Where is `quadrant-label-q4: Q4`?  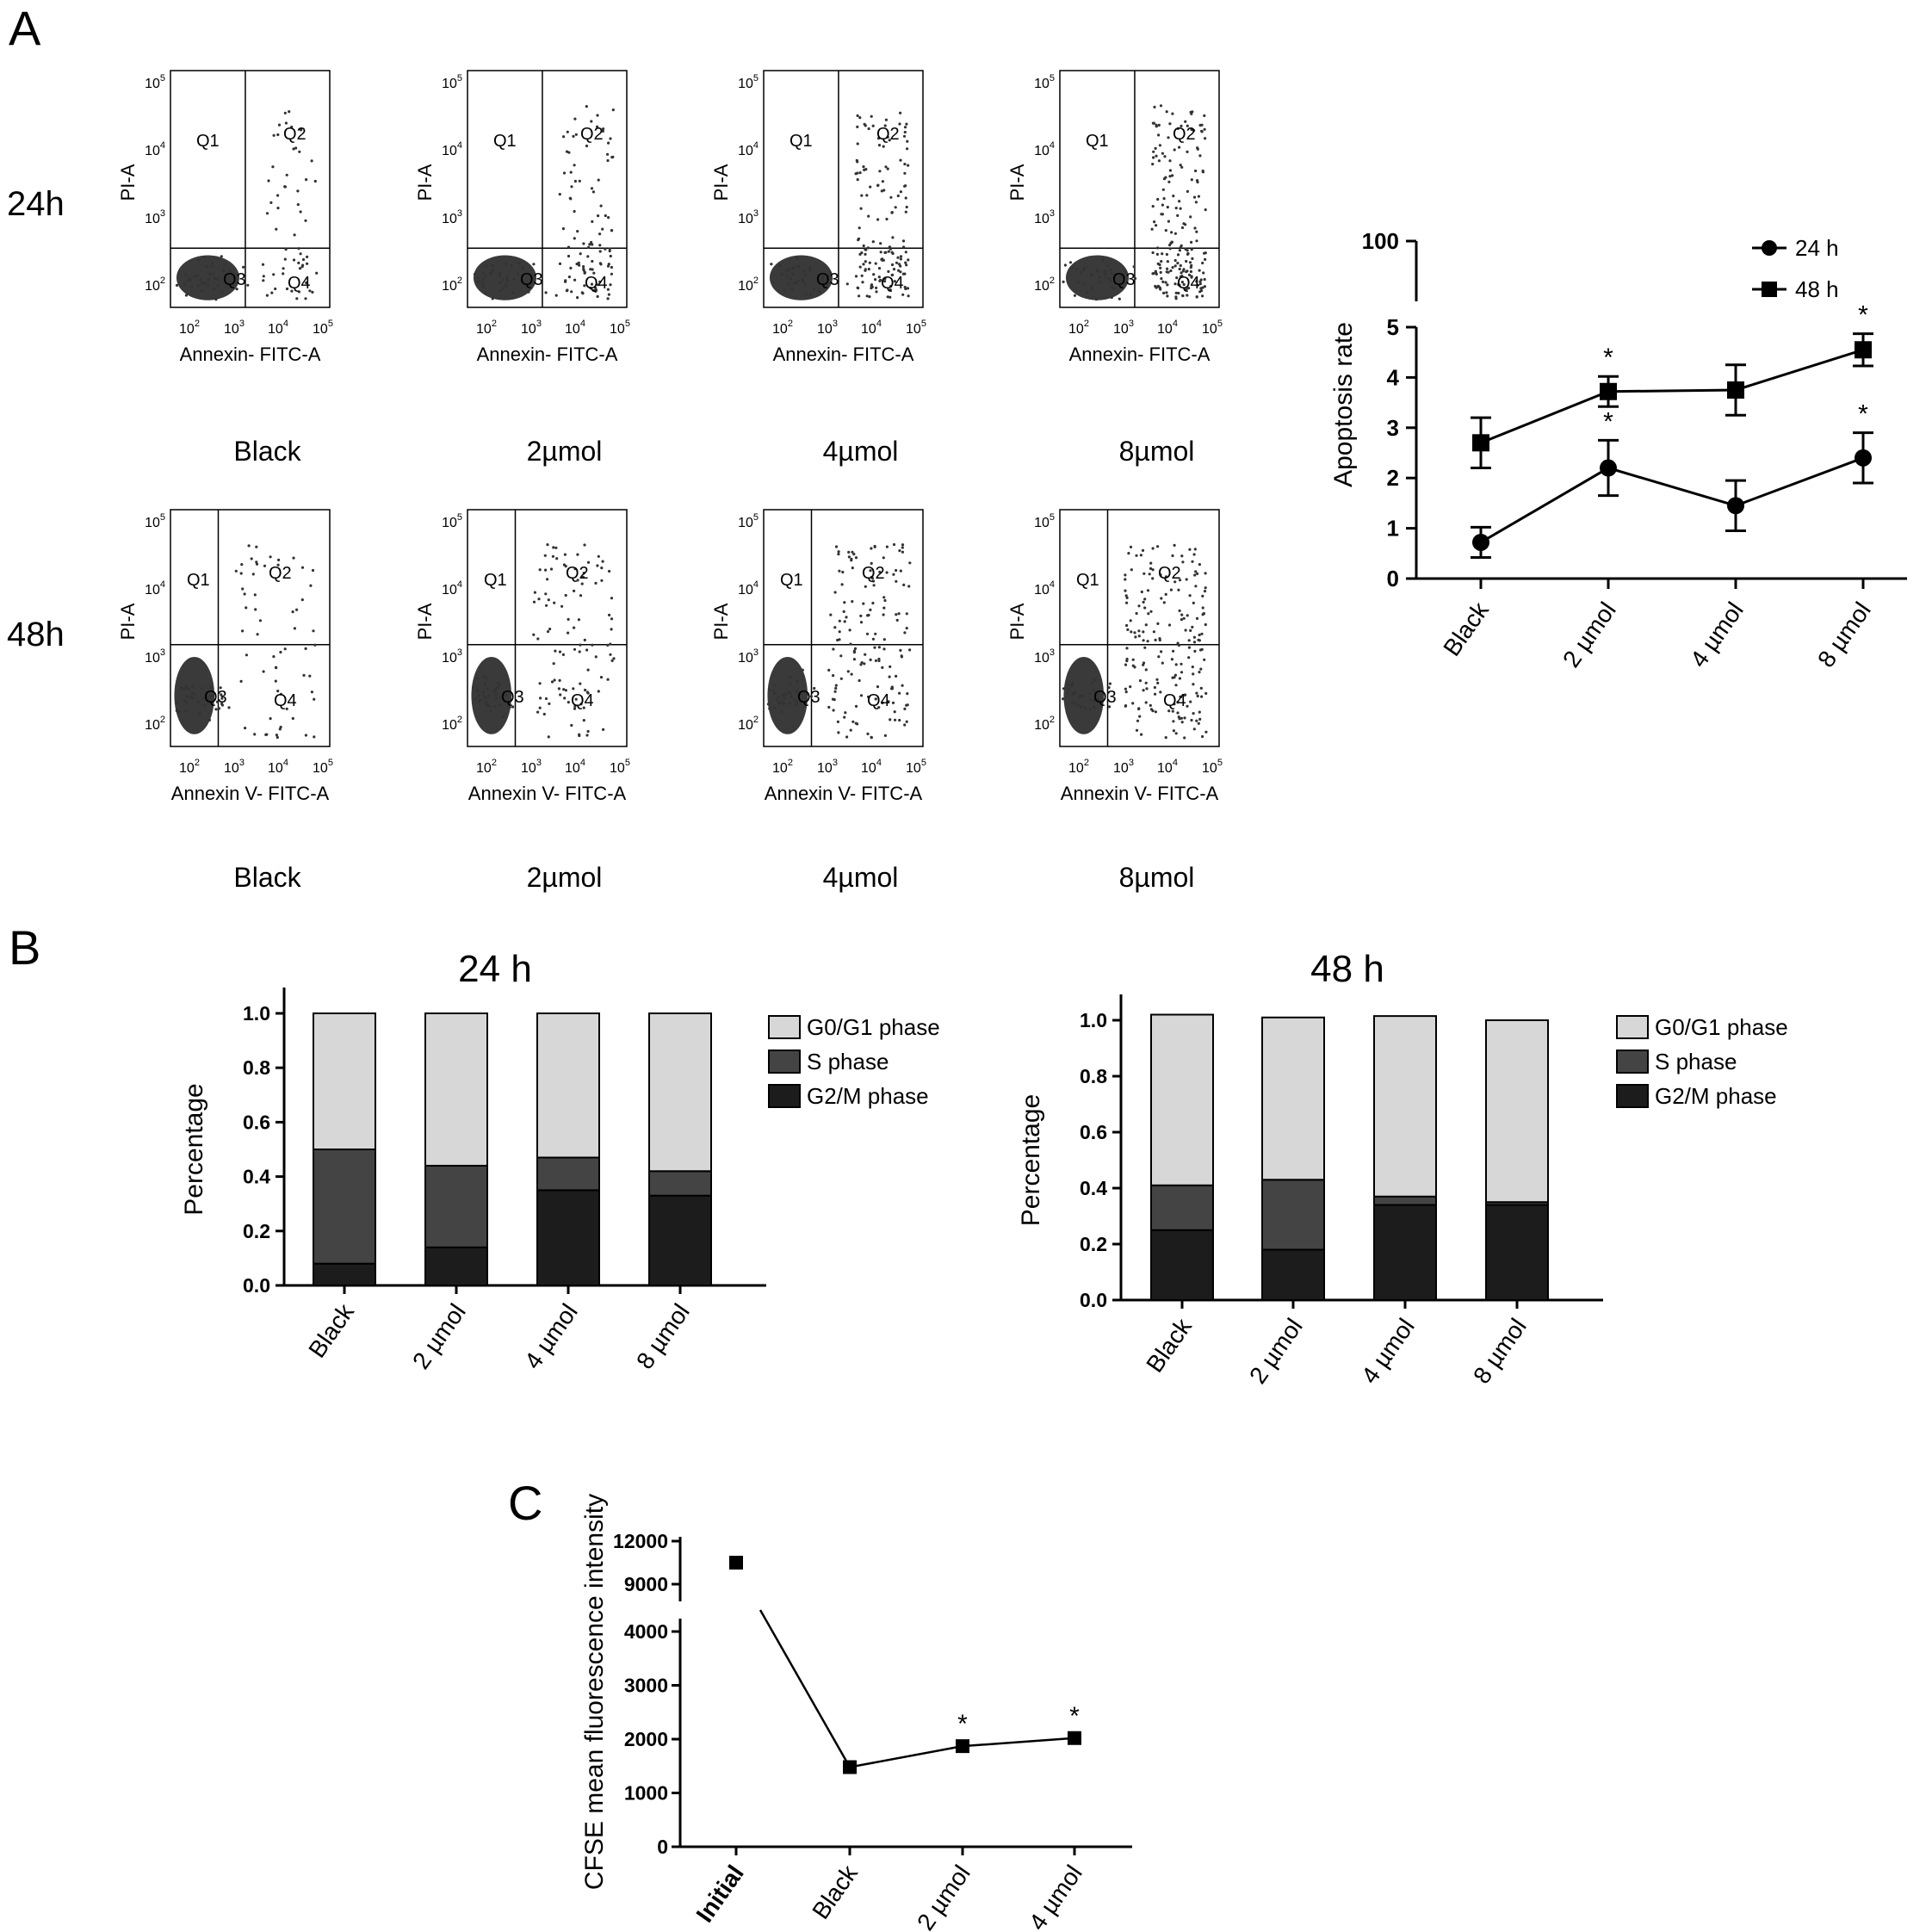
quadrant-label-q4: Q4 is located at coordinates (286, 701).